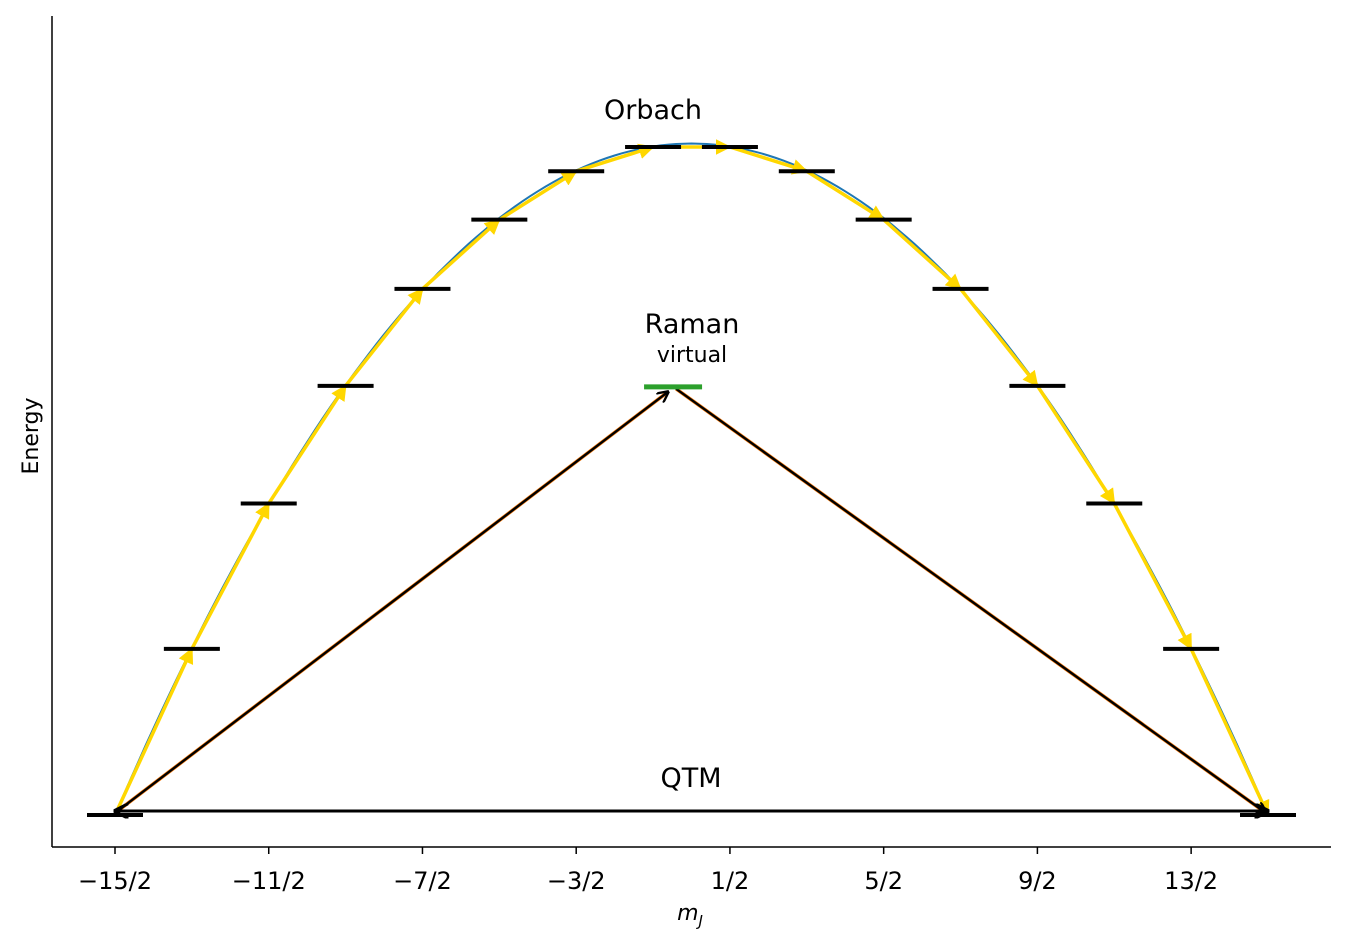 The image size is (1348, 948). Describe the element at coordinates (115, 881) in the screenshot. I see `x-tick-label: −15/2` at that location.